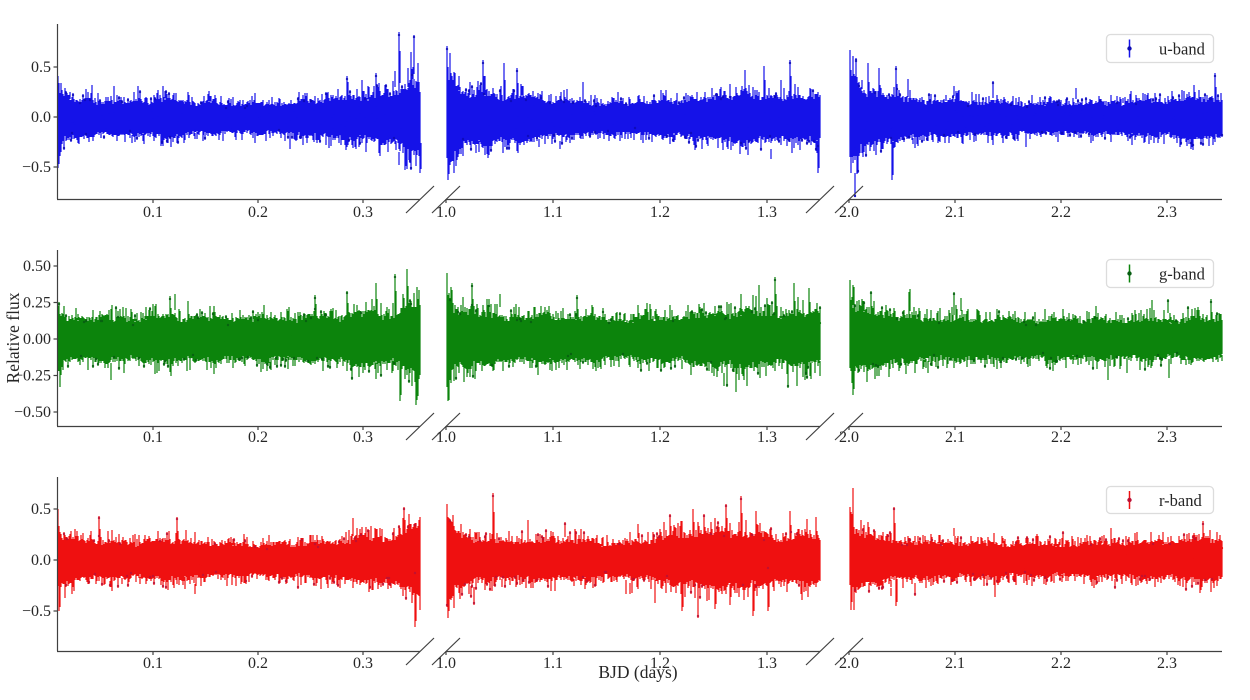  What do you see at coordinates (637, 672) in the screenshot?
I see `svg-text: BJD (days)` at bounding box center [637, 672].